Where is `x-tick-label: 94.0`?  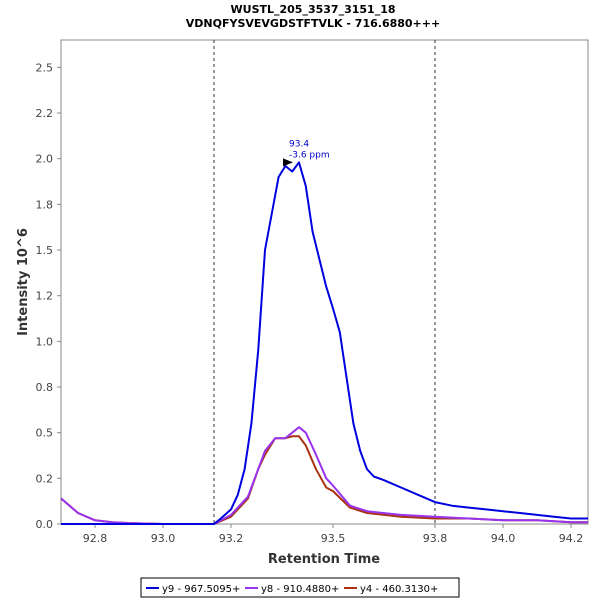 x-tick-label: 94.0 is located at coordinates (503, 538).